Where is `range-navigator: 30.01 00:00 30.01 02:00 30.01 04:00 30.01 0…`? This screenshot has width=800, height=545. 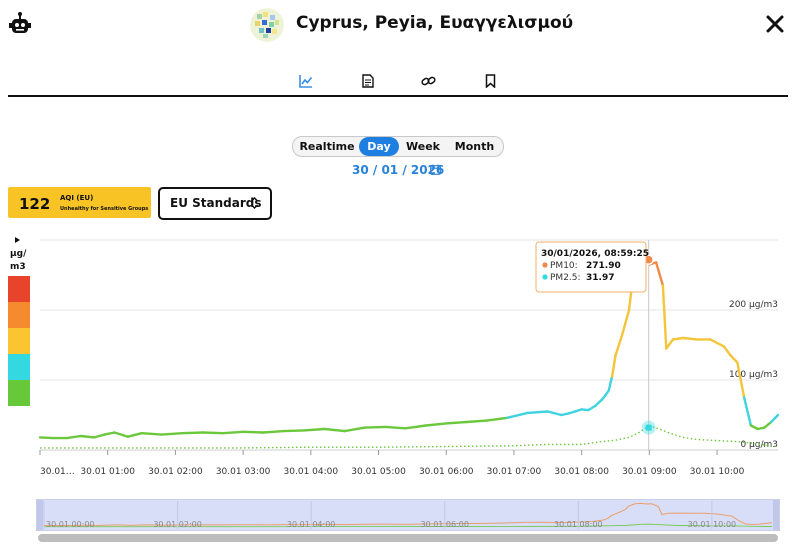 range-navigator: 30.01 00:00 30.01 02:00 30.01 04:00 30.01 0… is located at coordinates (408, 515).